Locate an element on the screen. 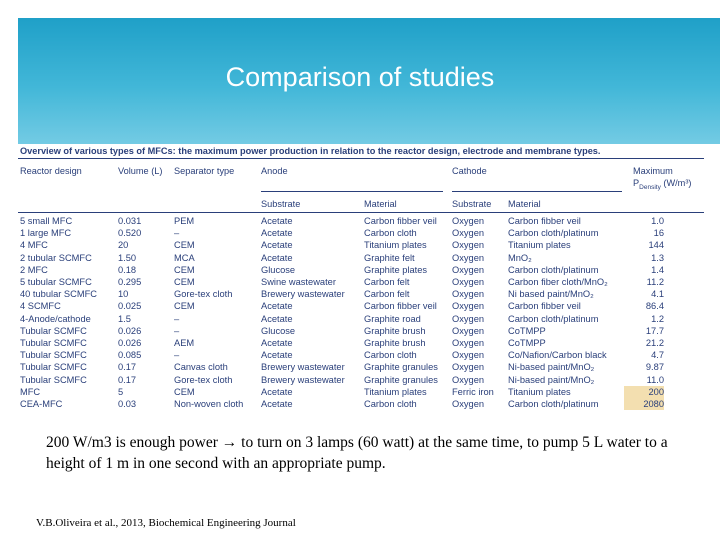  anode-material-cell: Titanium plates is located at coordinates (395, 391).